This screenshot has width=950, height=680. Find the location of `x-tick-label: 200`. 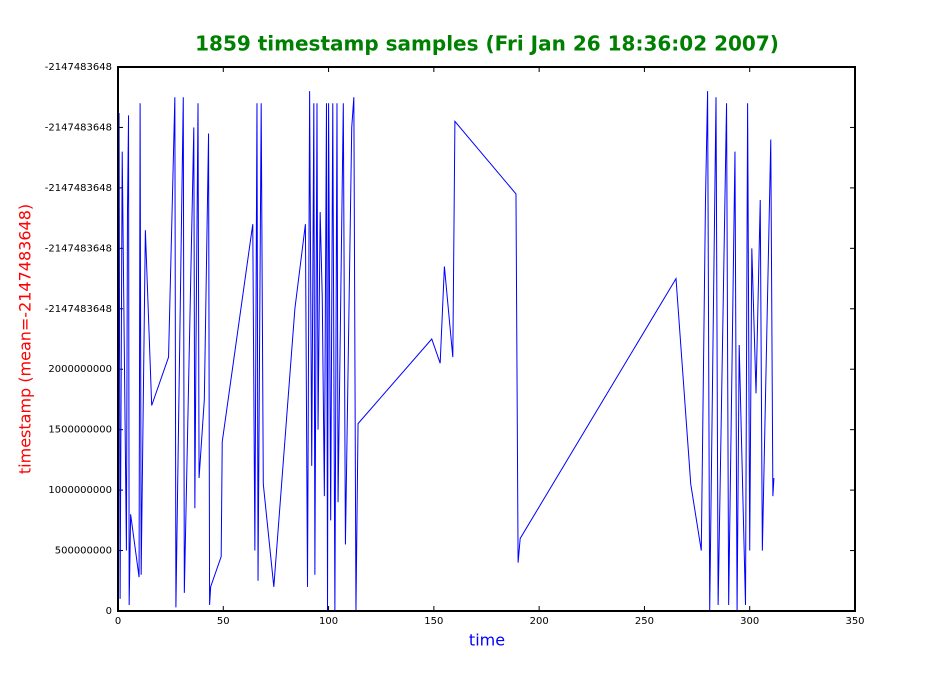

x-tick-label: 200 is located at coordinates (539, 621).